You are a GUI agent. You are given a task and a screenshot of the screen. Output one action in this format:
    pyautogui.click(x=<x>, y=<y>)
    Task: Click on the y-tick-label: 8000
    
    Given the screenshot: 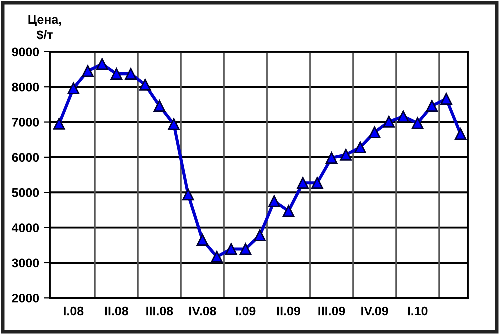 What is the action you would take?
    pyautogui.click(x=26, y=87)
    